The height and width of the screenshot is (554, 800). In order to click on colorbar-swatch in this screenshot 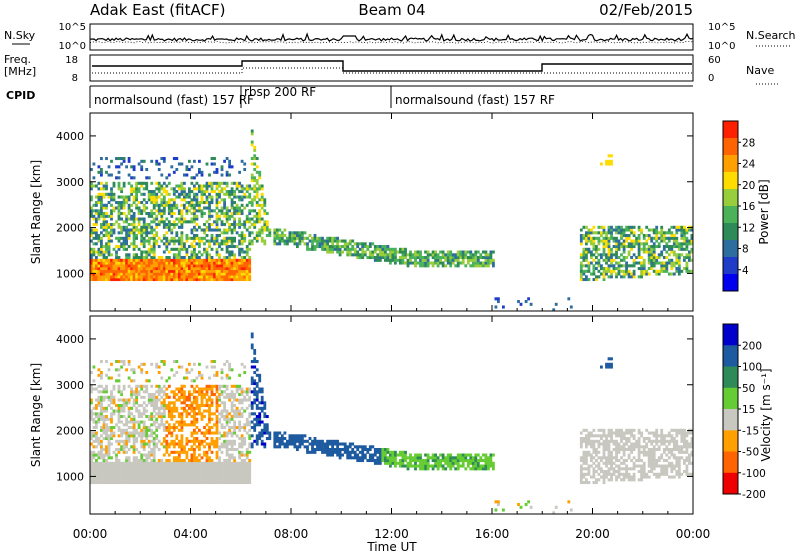, I will do `click(730, 283)`.